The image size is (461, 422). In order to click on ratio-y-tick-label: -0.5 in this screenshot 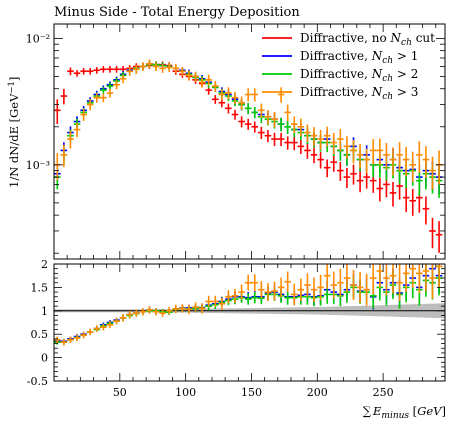, I will do `click(37, 381)`.